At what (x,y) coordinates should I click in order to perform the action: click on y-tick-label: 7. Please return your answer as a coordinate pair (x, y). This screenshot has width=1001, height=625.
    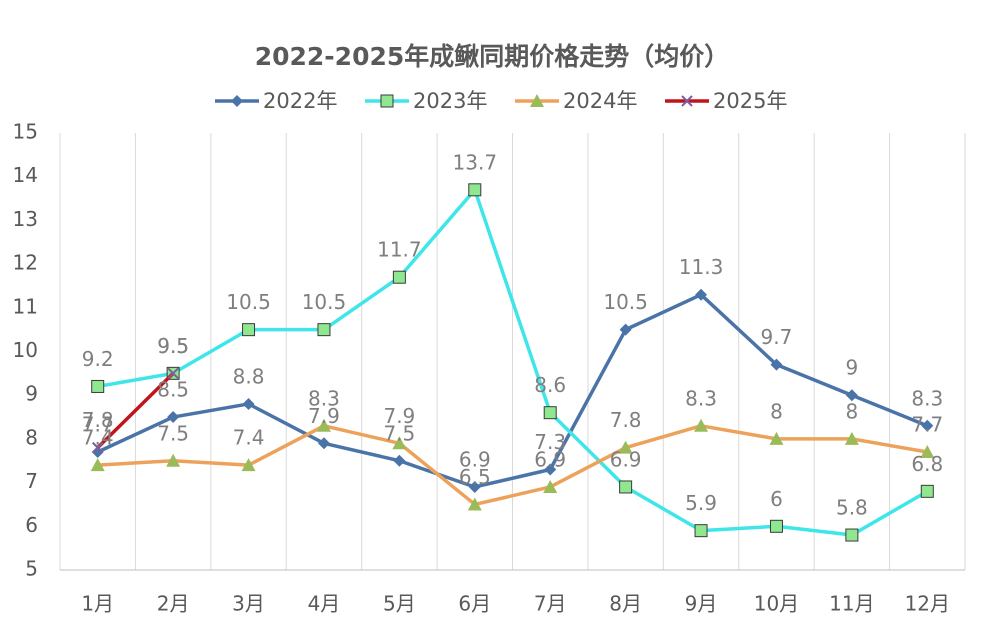
    Looking at the image, I should click on (31, 481).